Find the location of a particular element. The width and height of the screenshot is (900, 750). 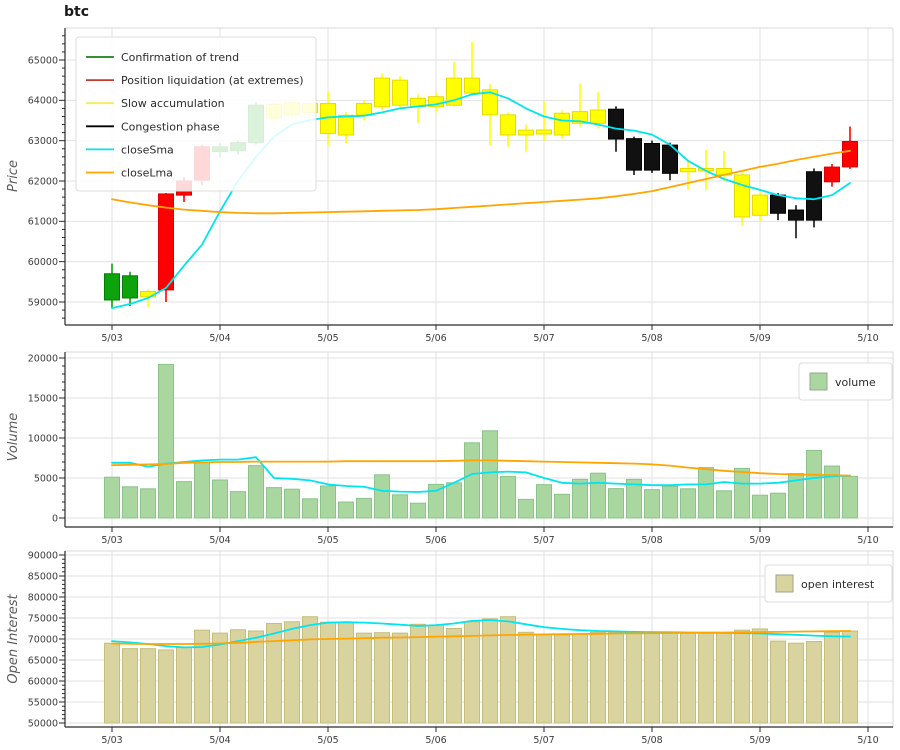

svg-text: 20000 is located at coordinates (43, 358).